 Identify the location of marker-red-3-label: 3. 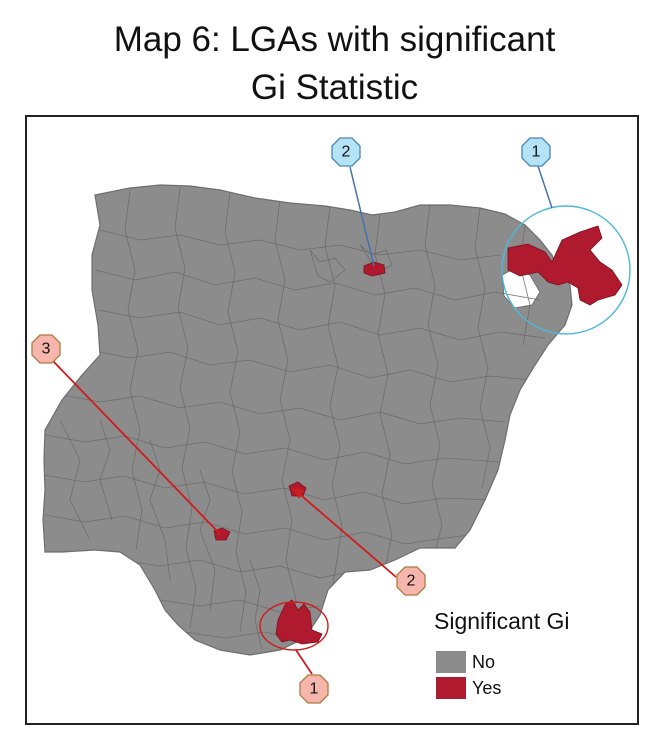
(46, 349).